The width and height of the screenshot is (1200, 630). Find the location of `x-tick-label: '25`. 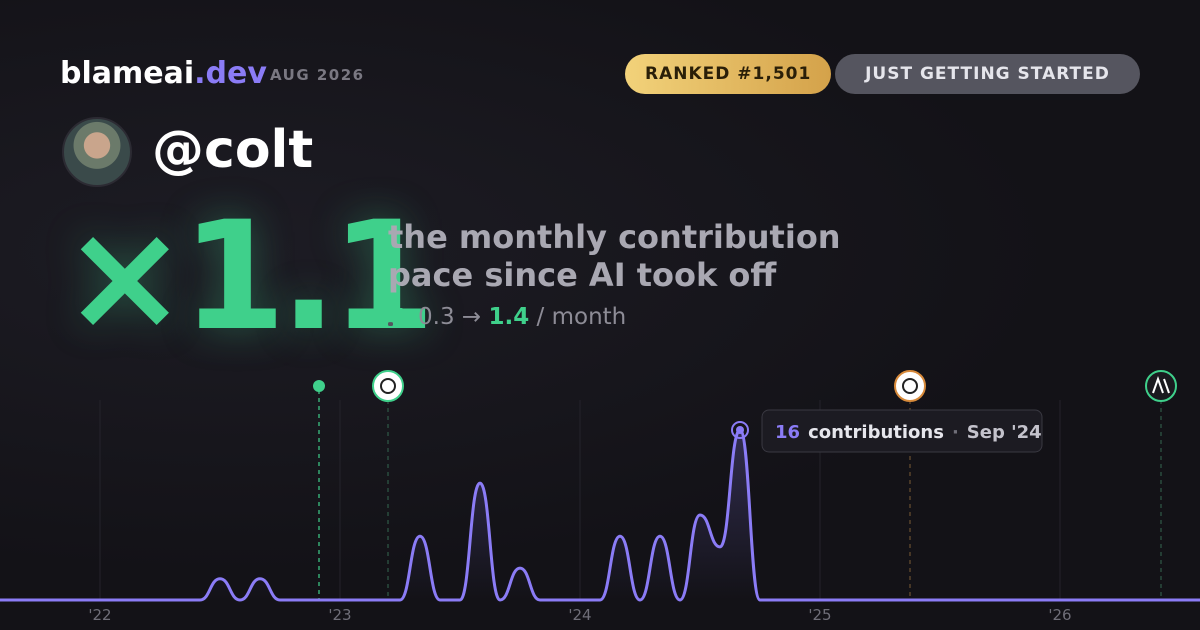

x-tick-label: '25 is located at coordinates (819, 615).